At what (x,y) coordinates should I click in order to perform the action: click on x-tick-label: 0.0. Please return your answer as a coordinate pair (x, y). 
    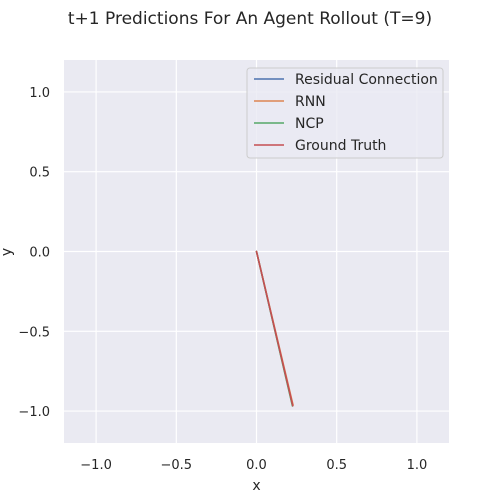
    Looking at the image, I should click on (256, 465).